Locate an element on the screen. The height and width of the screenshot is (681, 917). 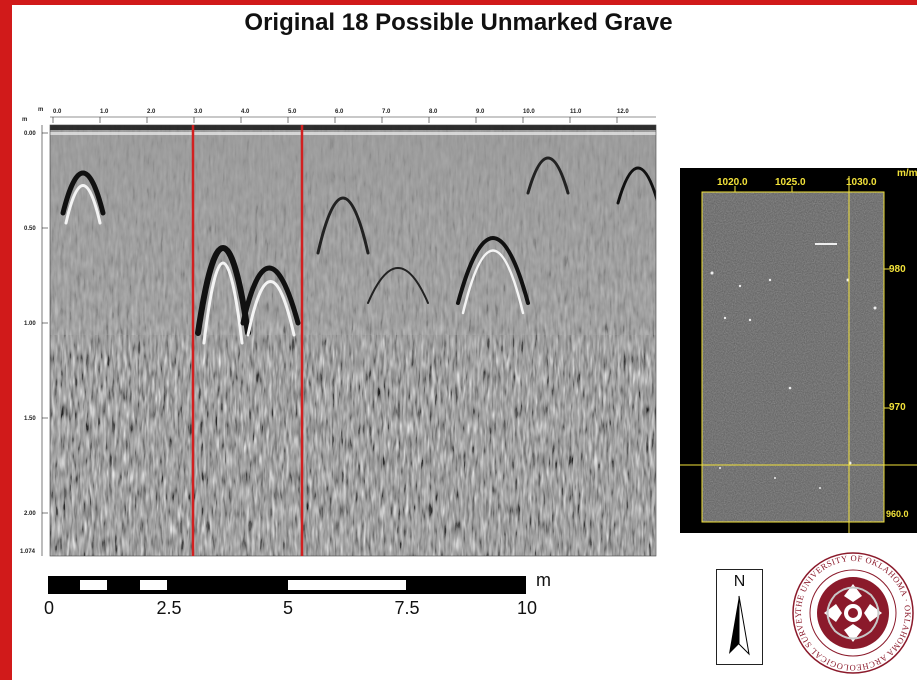
x-tick-label: 10.0 is located at coordinates (529, 112).